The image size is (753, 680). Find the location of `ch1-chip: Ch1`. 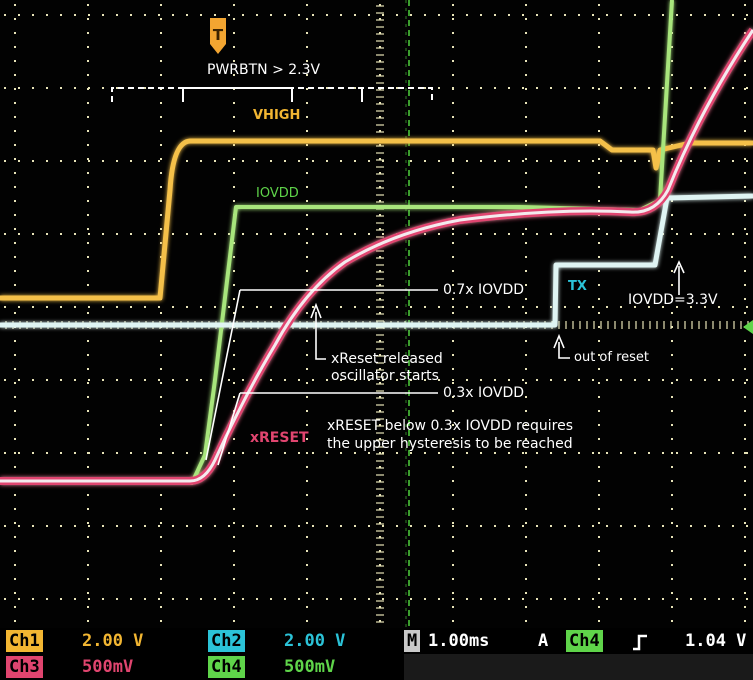

ch1-chip: Ch1 is located at coordinates (24, 641).